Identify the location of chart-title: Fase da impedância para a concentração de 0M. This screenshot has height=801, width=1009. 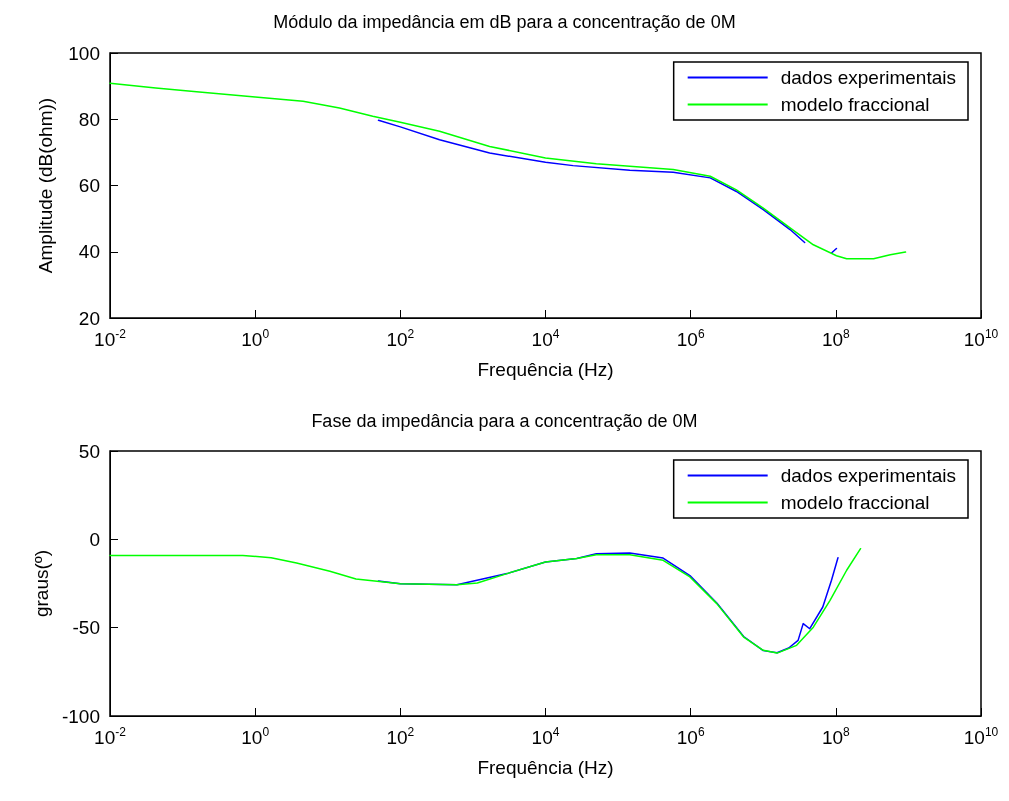
(504, 421).